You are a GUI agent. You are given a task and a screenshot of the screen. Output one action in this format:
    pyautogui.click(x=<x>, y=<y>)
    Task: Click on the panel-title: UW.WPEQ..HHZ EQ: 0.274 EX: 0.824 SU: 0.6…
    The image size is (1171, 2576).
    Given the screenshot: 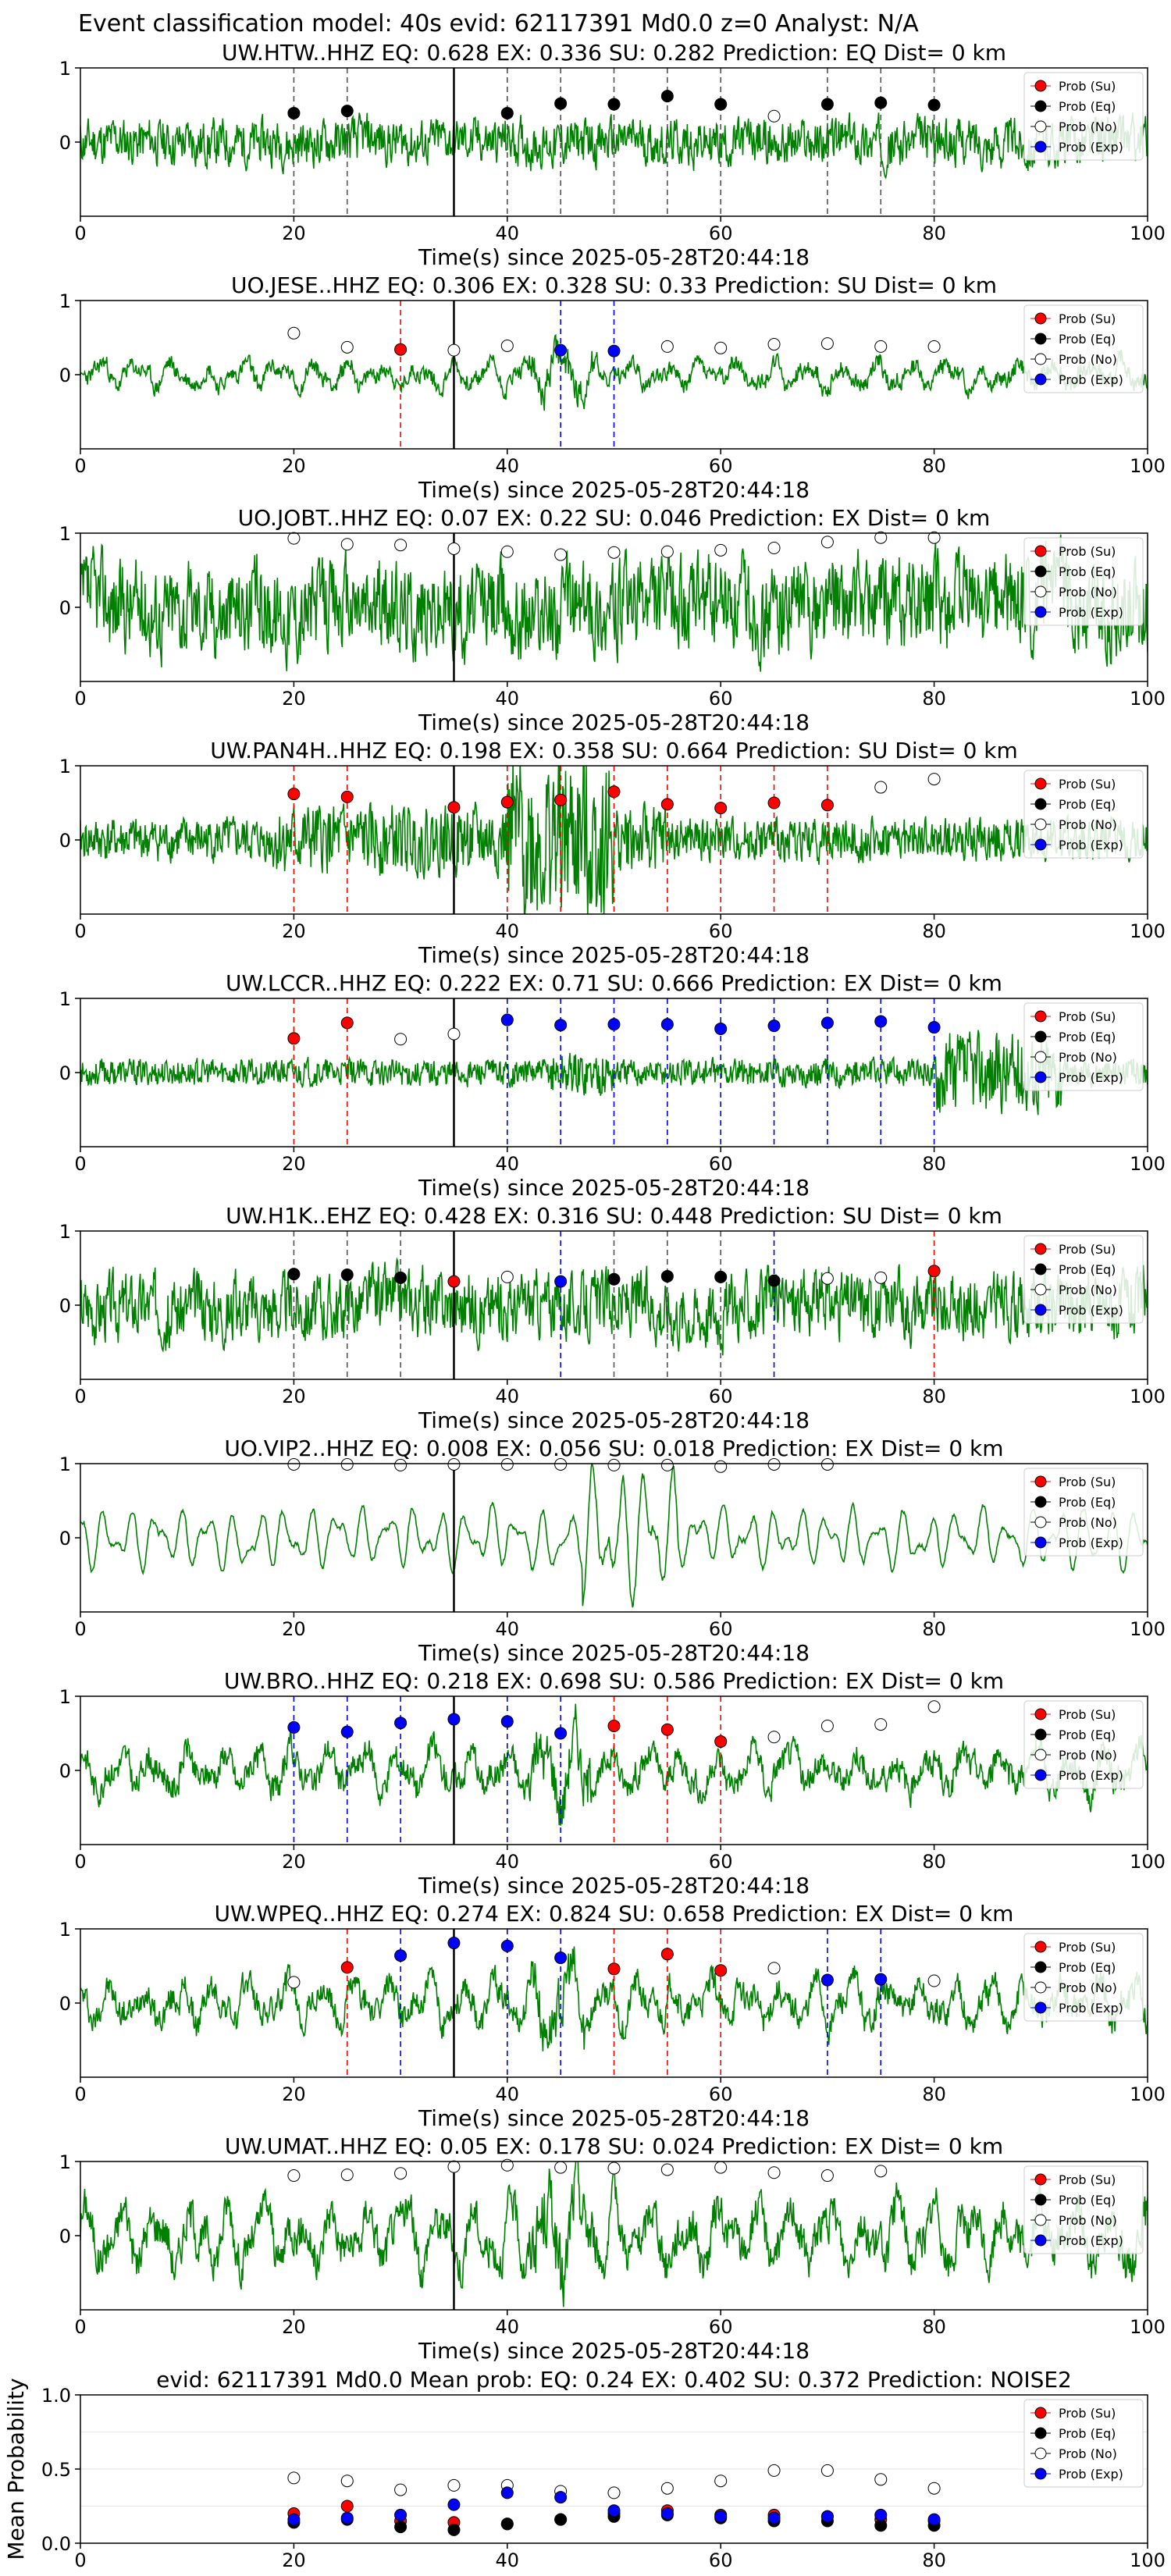 What is the action you would take?
    pyautogui.click(x=614, y=1914)
    